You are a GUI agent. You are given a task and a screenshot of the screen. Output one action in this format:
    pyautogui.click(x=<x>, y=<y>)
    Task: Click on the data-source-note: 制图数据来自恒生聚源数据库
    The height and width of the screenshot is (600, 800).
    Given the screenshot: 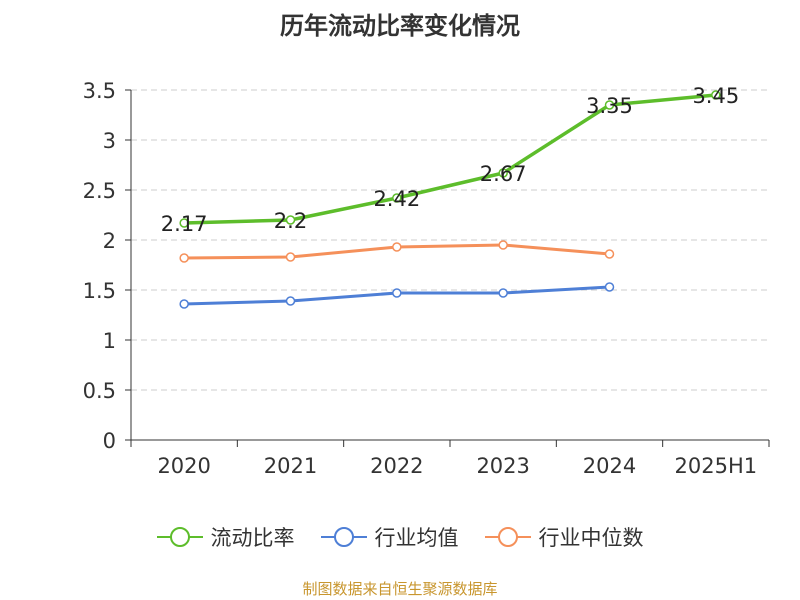 What is the action you would take?
    pyautogui.click(x=400, y=589)
    